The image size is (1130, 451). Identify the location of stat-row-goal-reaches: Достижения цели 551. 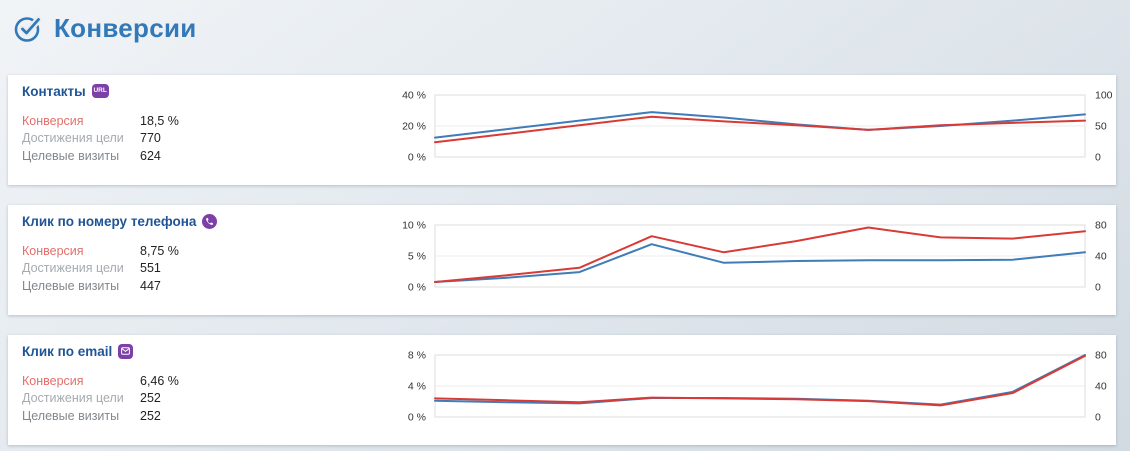
(100, 269).